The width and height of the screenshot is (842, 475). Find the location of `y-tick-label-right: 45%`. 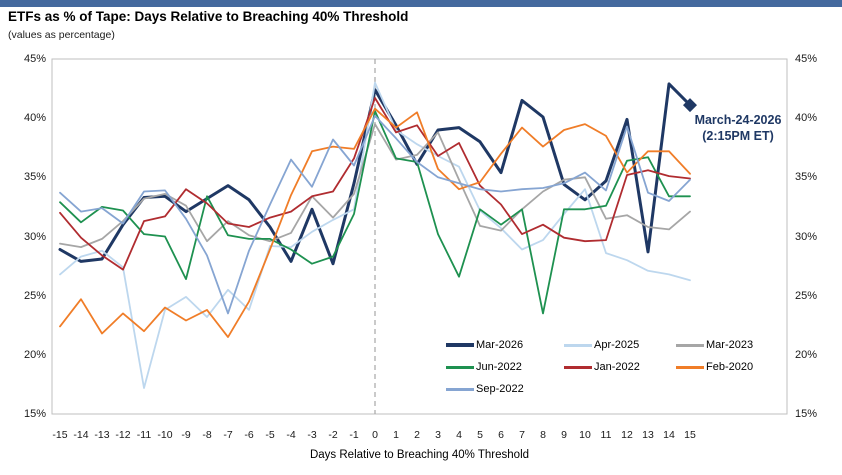

y-tick-label-right: 45% is located at coordinates (806, 59).